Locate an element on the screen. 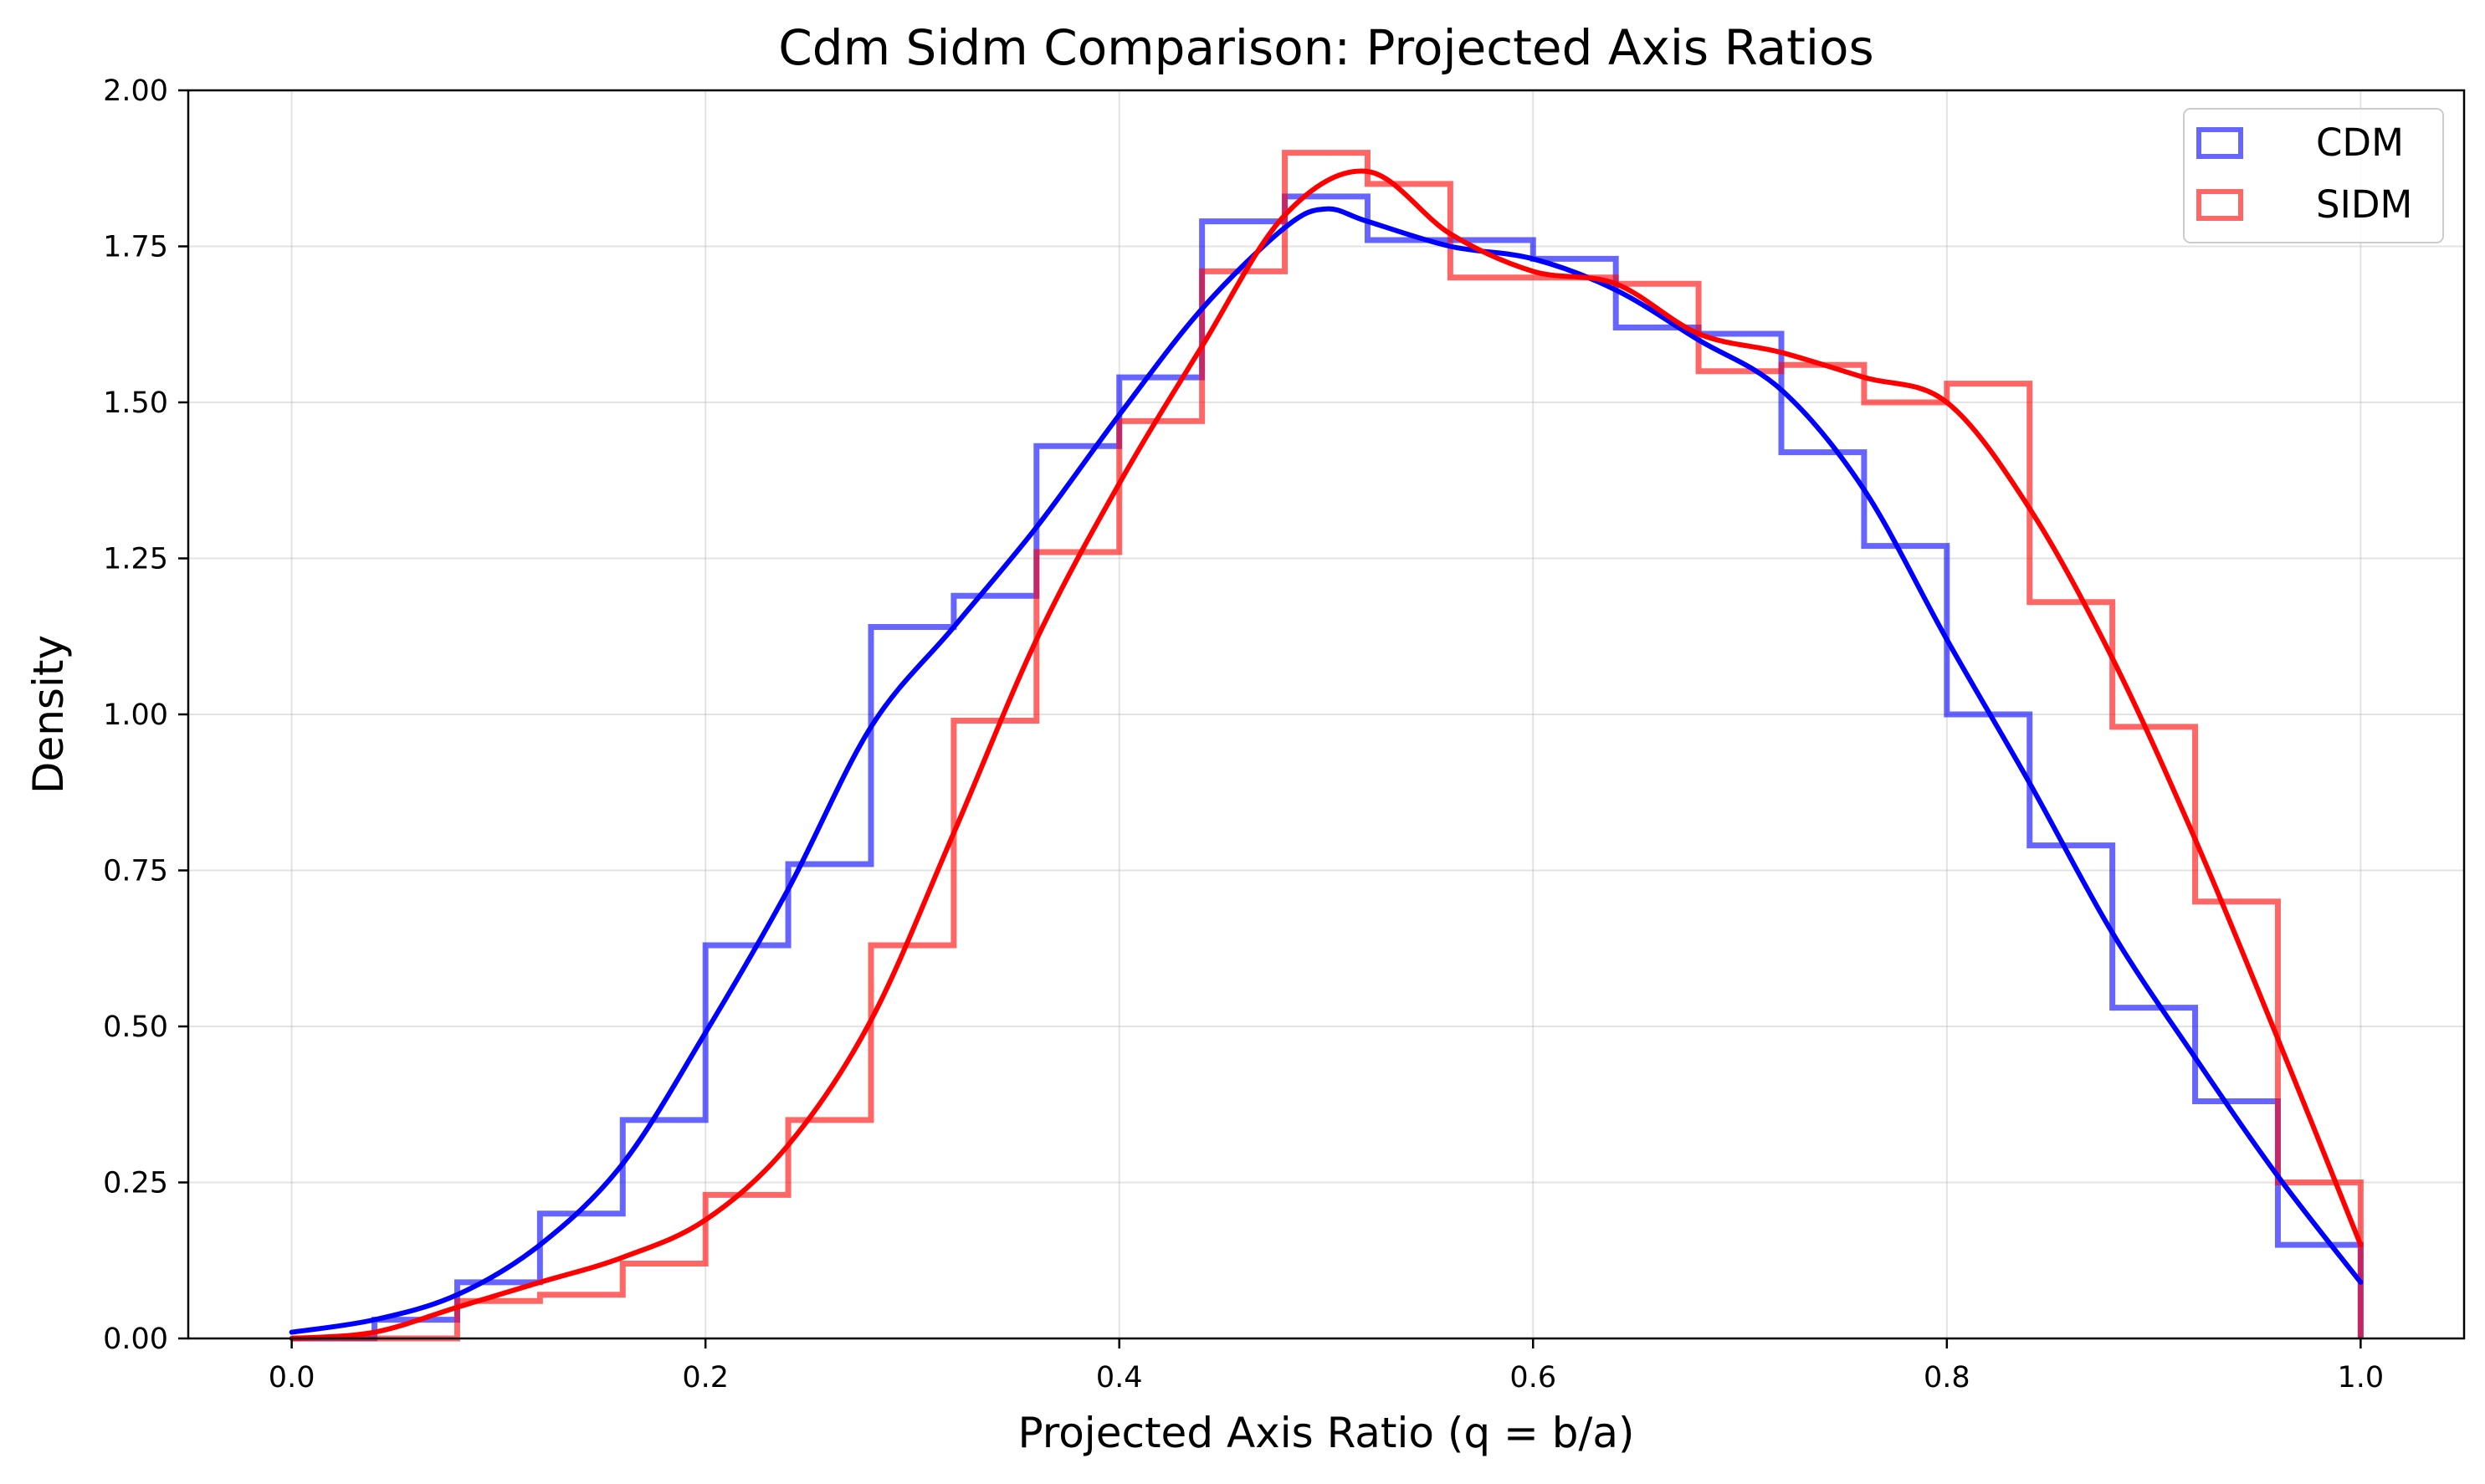 Image resolution: width=2485 pixels, height=1484 pixels. y-axis-label: Density is located at coordinates (49, 714).